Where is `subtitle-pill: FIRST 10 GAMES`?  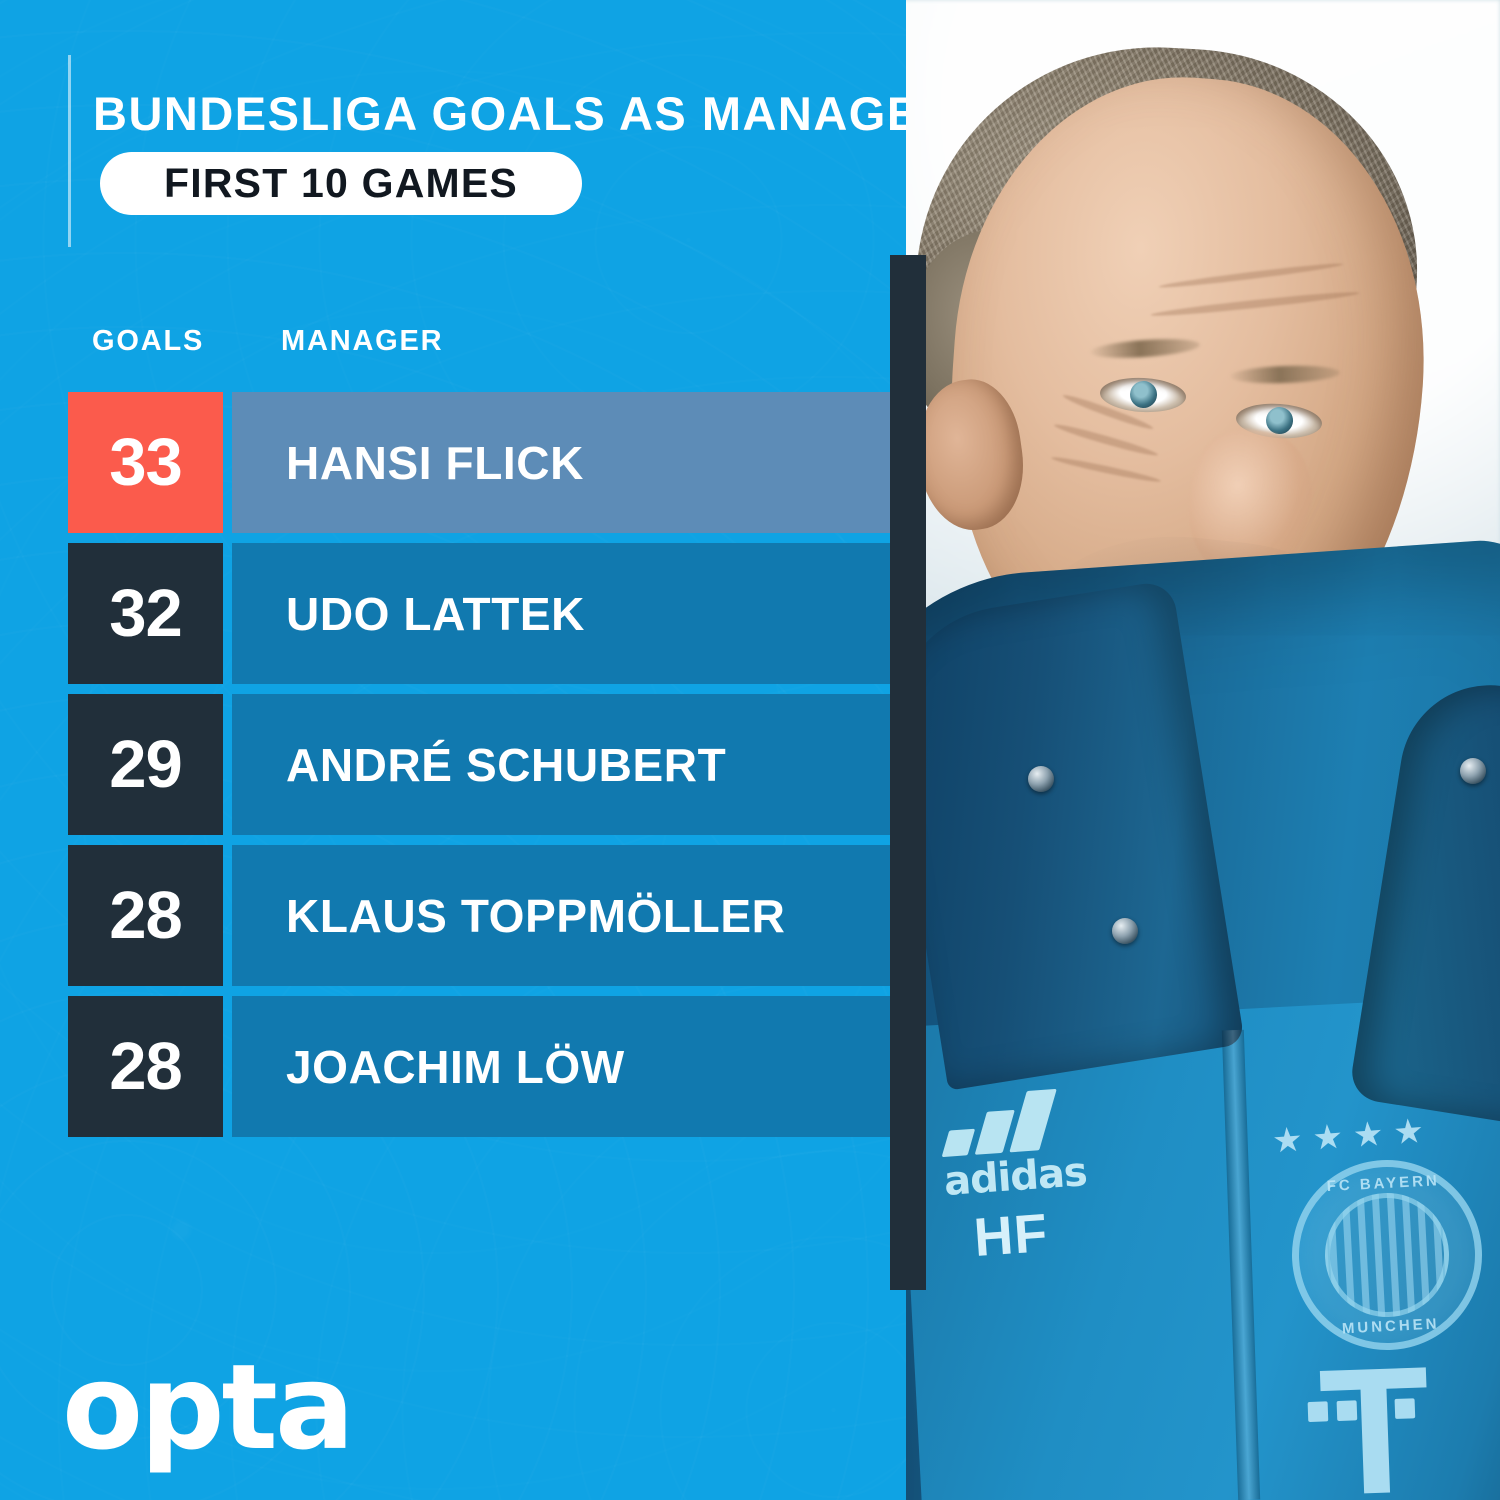 subtitle-pill: FIRST 10 GAMES is located at coordinates (341, 183).